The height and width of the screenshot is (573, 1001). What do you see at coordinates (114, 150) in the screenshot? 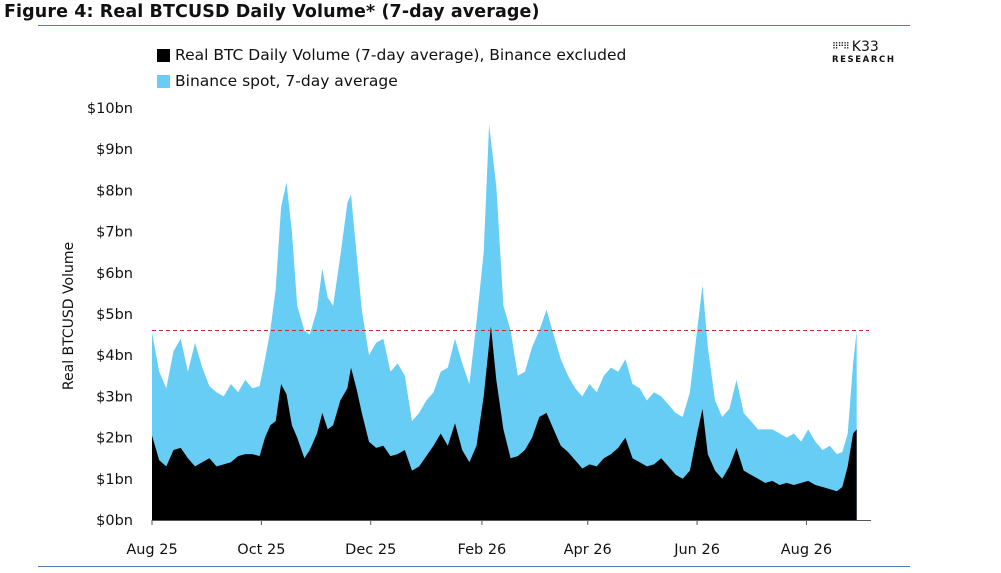
I see `y-tick-label: $9bn` at bounding box center [114, 150].